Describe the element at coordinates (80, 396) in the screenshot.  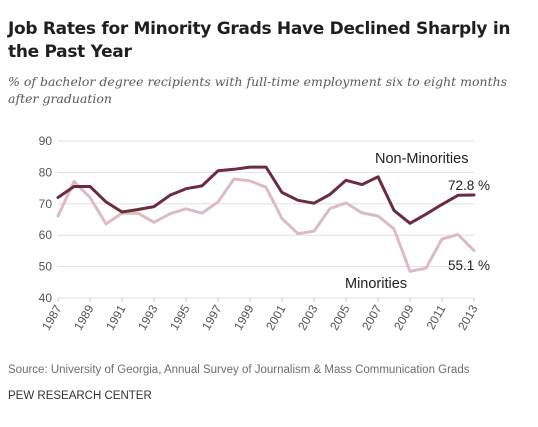
I see `brand-label: PEW RESEARCH CENTER` at that location.